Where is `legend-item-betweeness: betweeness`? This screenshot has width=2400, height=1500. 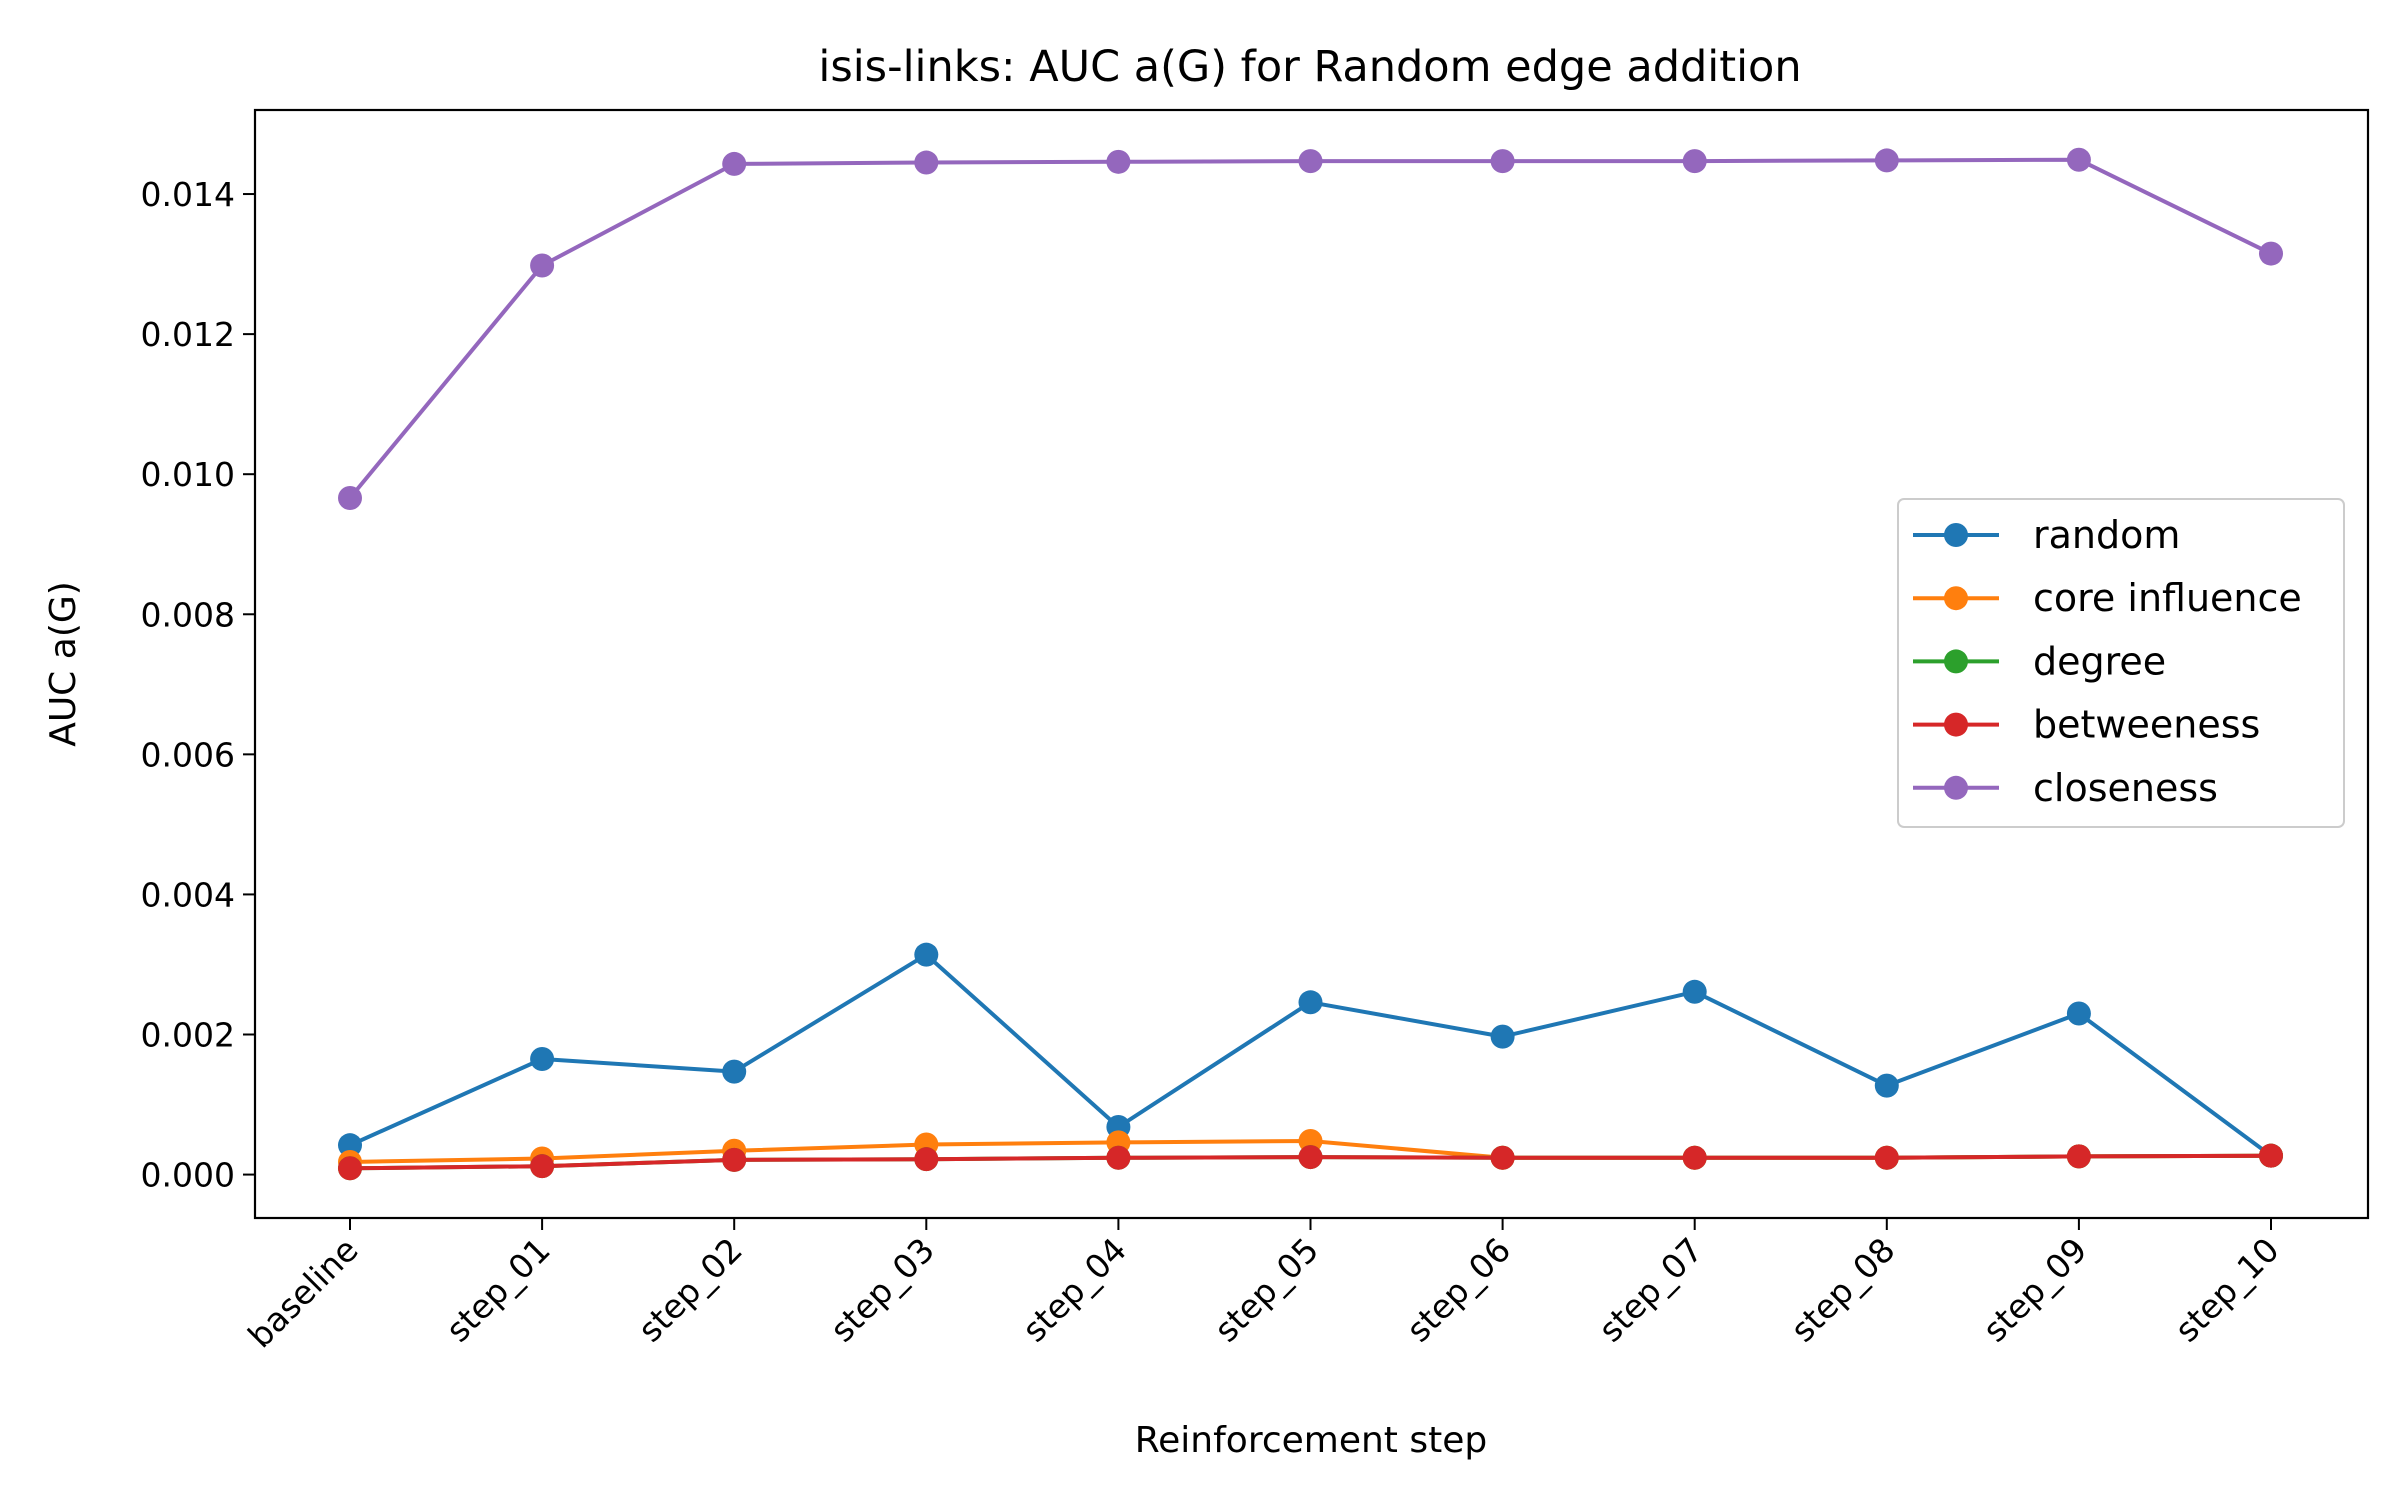
legend-item-betweeness: betweeness is located at coordinates (2086, 725).